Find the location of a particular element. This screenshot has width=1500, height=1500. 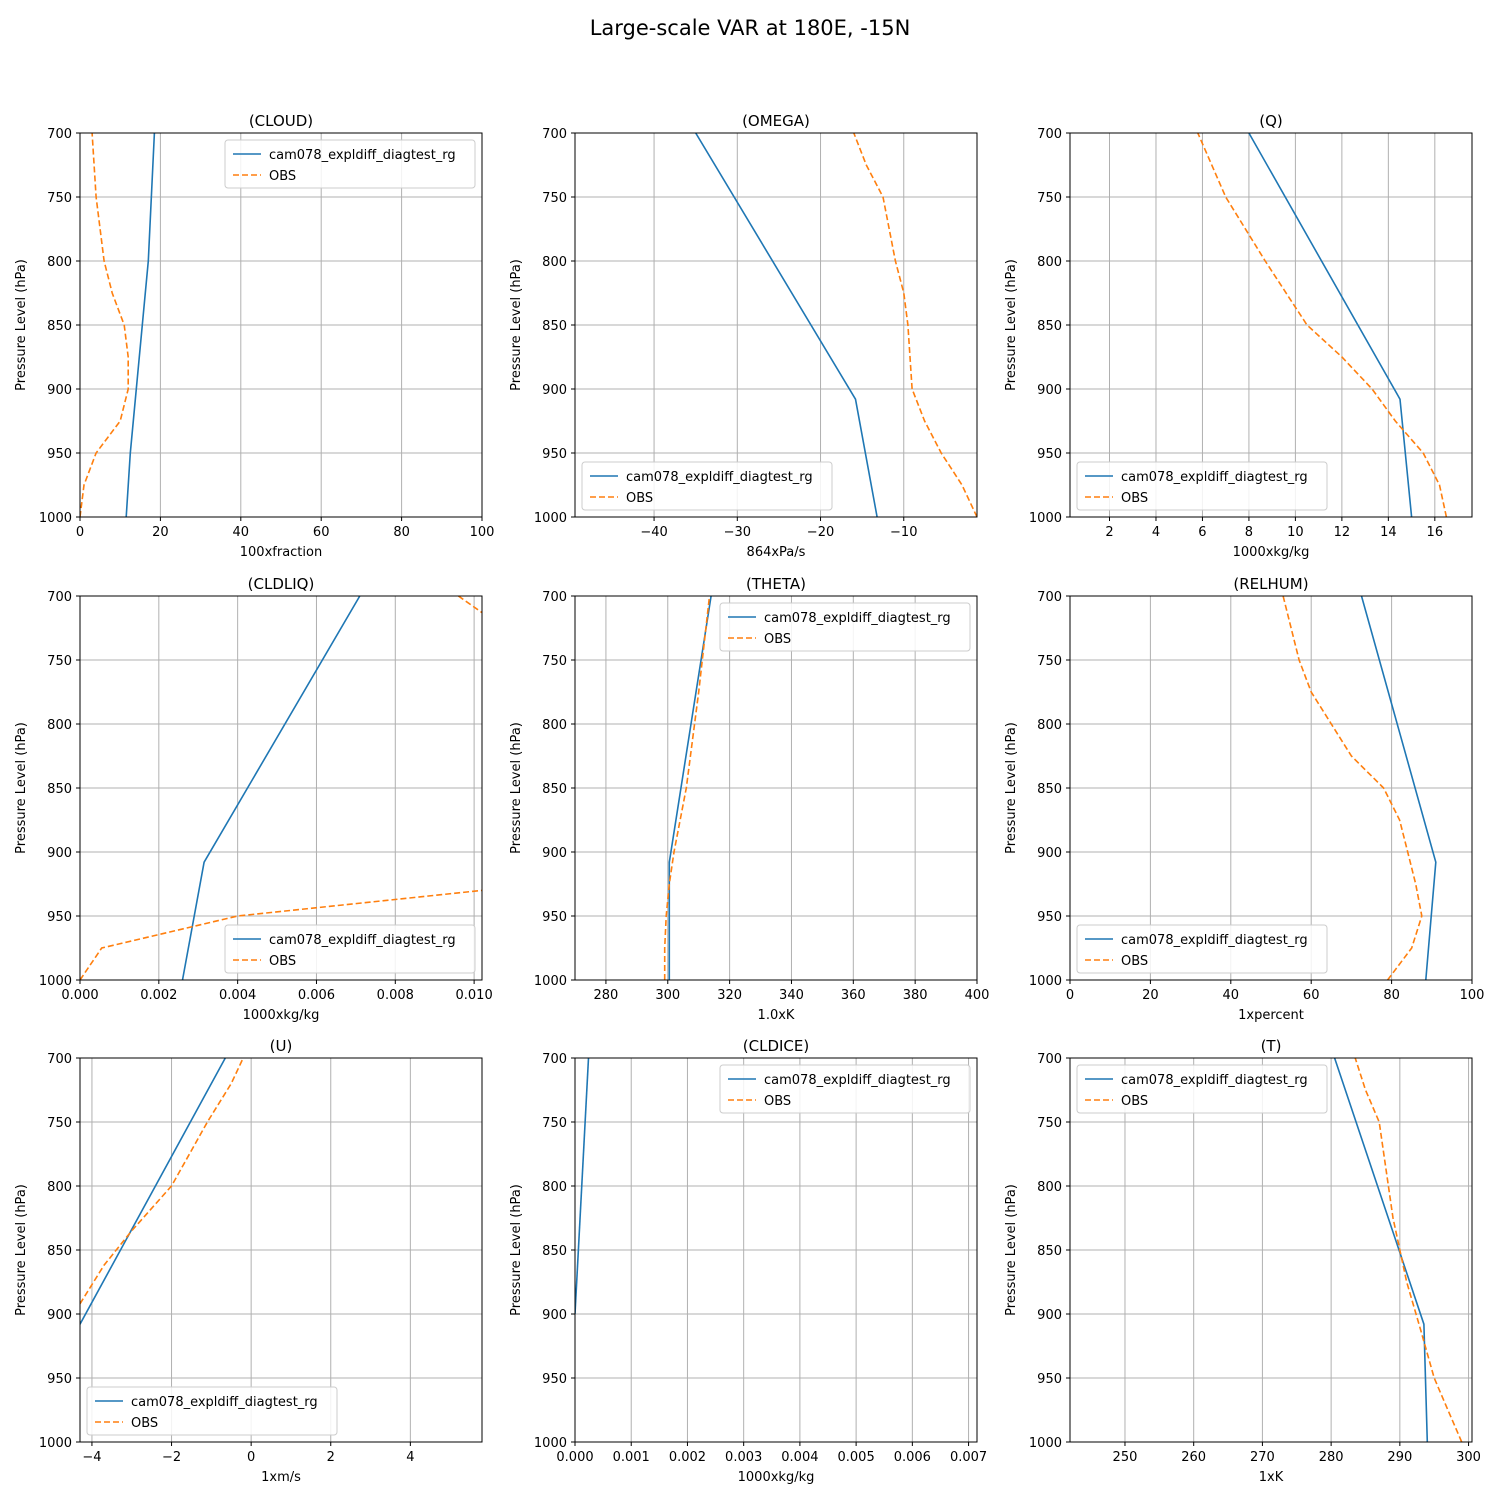

x-tick-label: 280 is located at coordinates (1331, 1457).